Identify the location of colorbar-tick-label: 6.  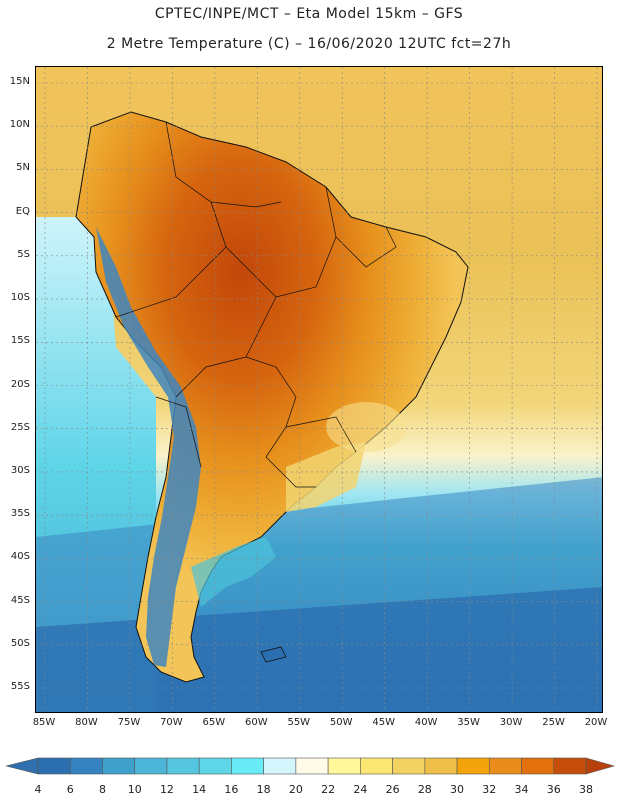
(70, 789).